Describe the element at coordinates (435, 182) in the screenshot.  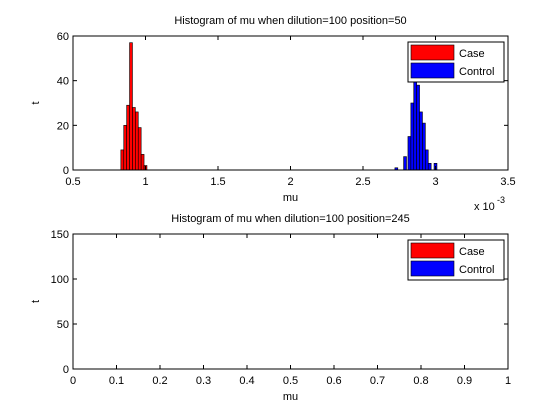
I see `x-tick-label: 3` at that location.